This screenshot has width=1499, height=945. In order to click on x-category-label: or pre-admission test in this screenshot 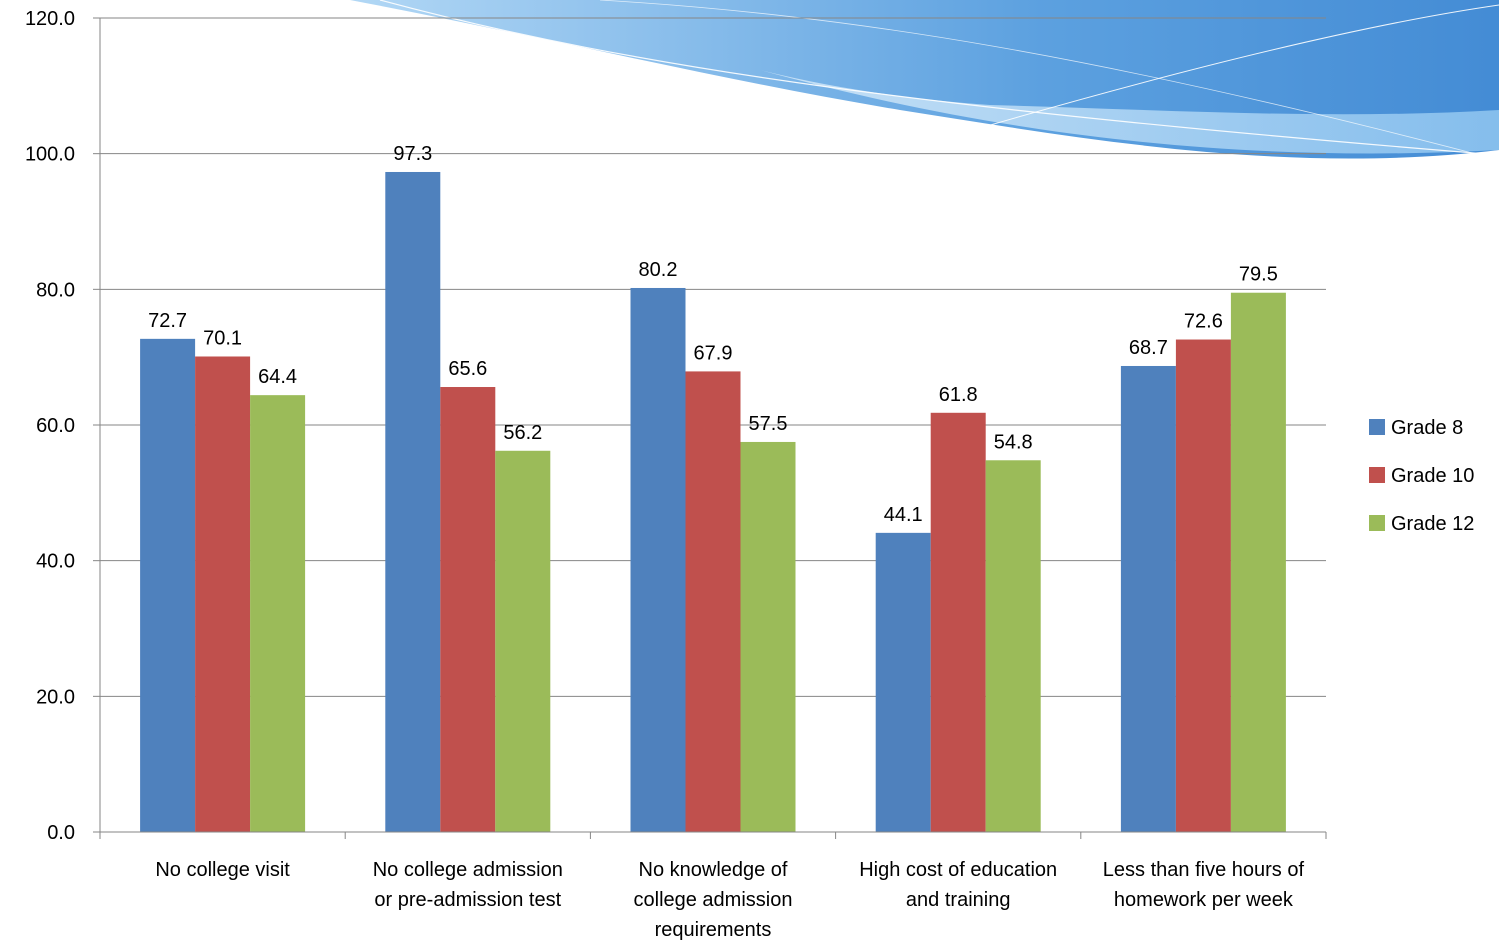, I will do `click(467, 900)`.